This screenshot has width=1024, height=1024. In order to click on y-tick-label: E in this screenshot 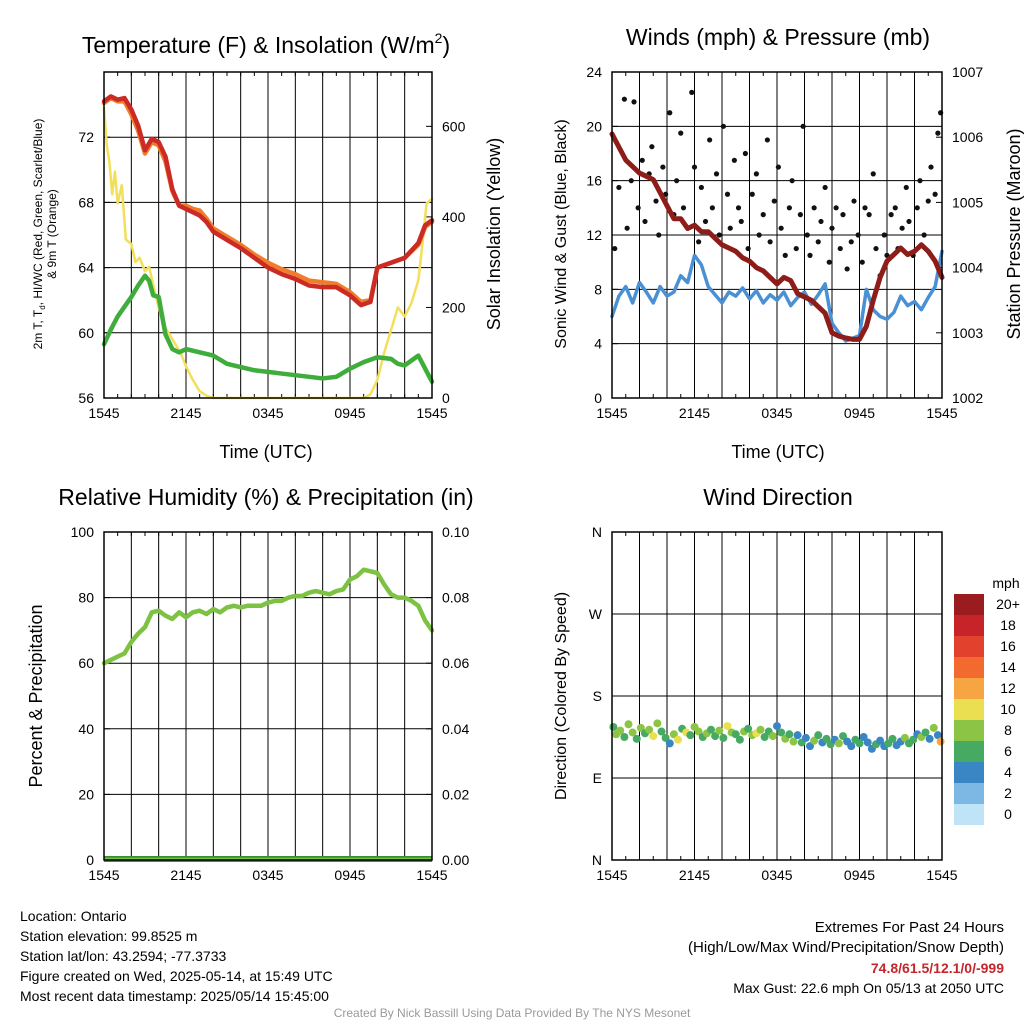, I will do `click(597, 778)`.